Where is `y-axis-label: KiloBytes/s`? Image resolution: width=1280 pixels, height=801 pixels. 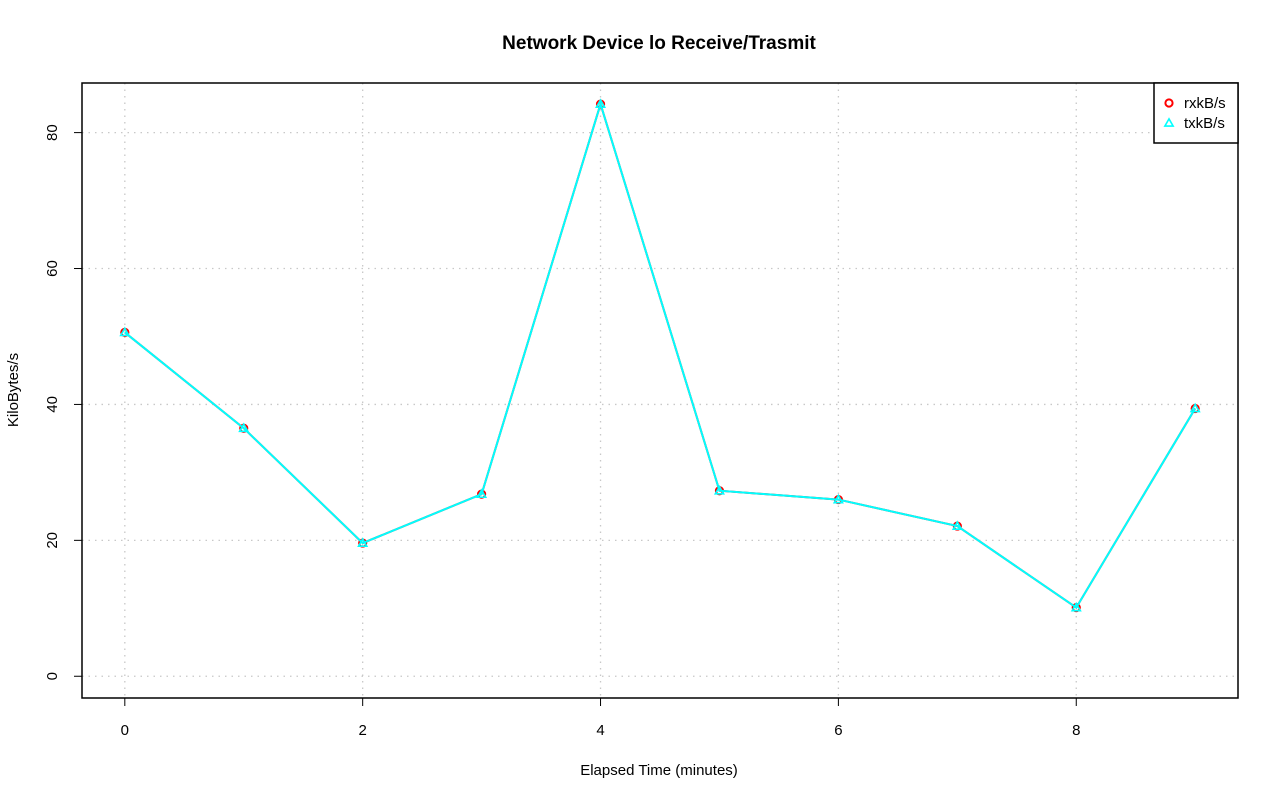 y-axis-label: KiloBytes/s is located at coordinates (13, 390).